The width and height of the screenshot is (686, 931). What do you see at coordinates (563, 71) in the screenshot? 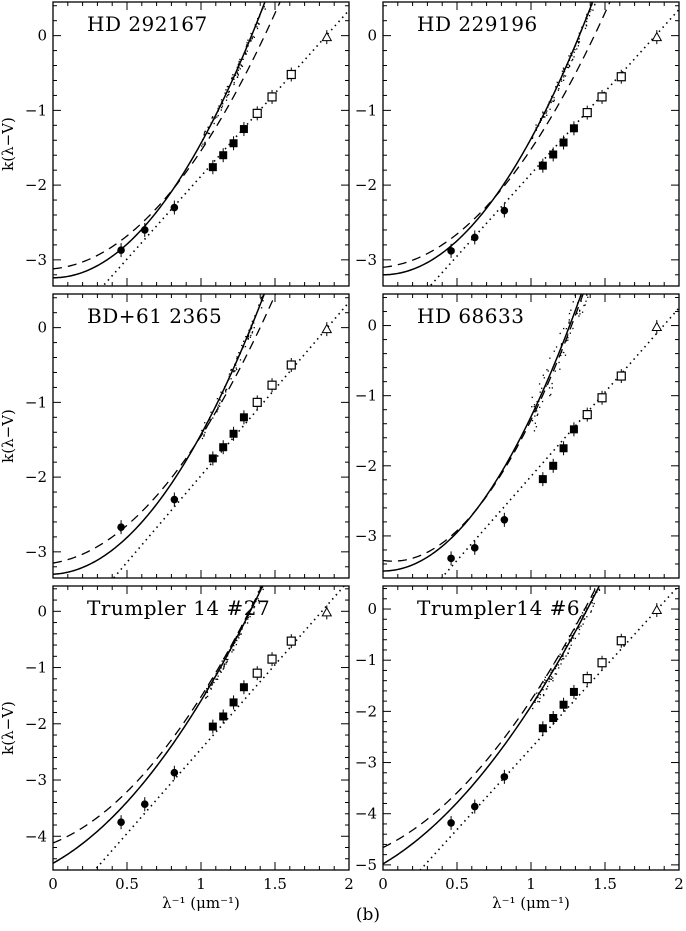
I see `spectral-dots` at bounding box center [563, 71].